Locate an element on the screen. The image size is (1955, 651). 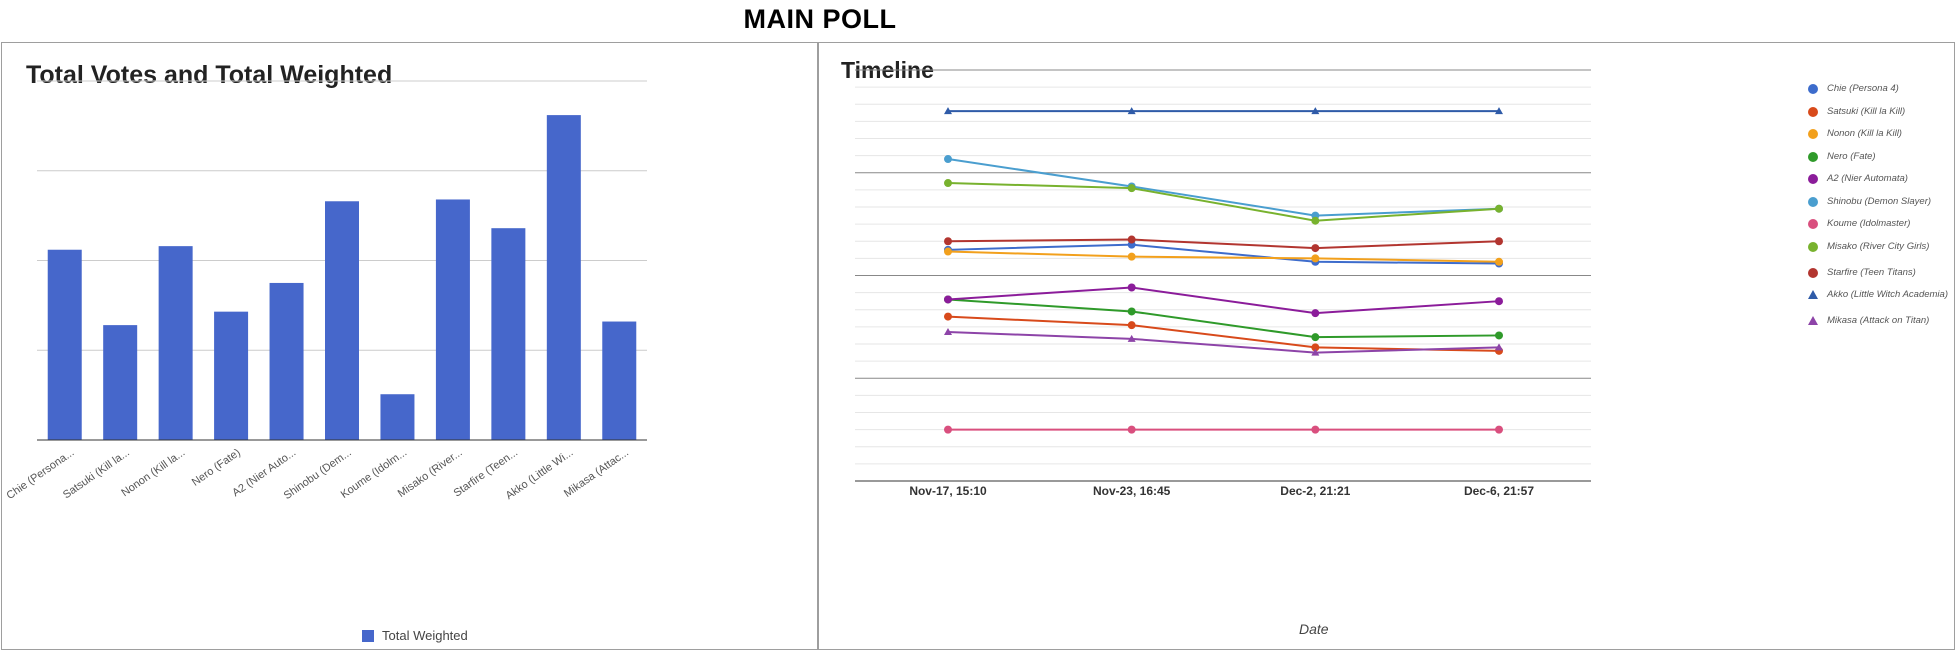
legend-item: A2 (Nier Automata) is located at coordinates (1881, 179).